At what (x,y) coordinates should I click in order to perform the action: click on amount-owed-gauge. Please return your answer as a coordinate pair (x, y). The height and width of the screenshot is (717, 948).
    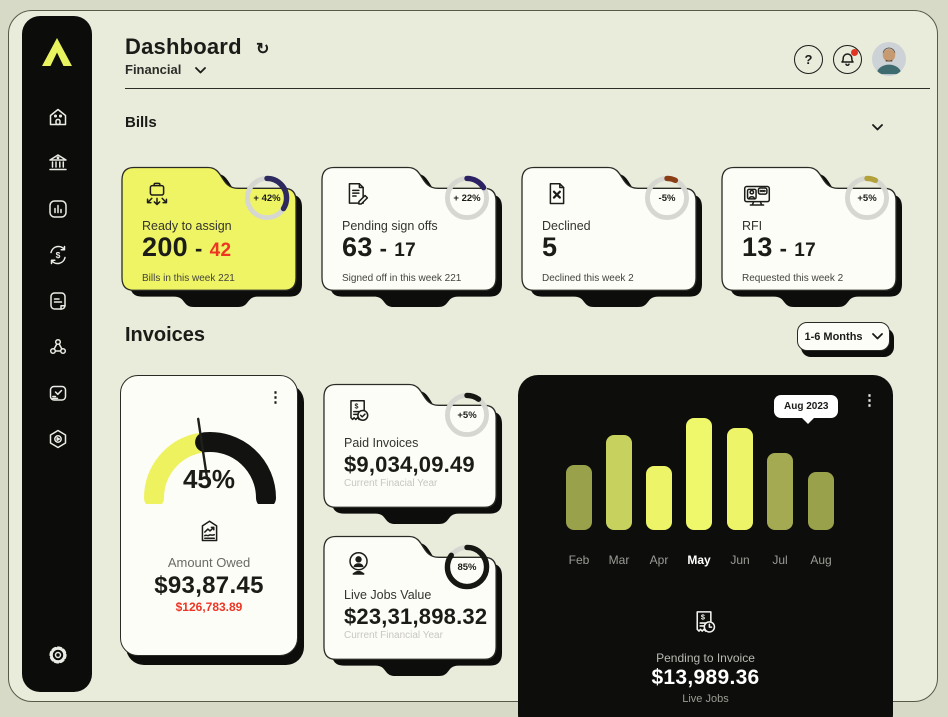
    Looking at the image, I should click on (210, 460).